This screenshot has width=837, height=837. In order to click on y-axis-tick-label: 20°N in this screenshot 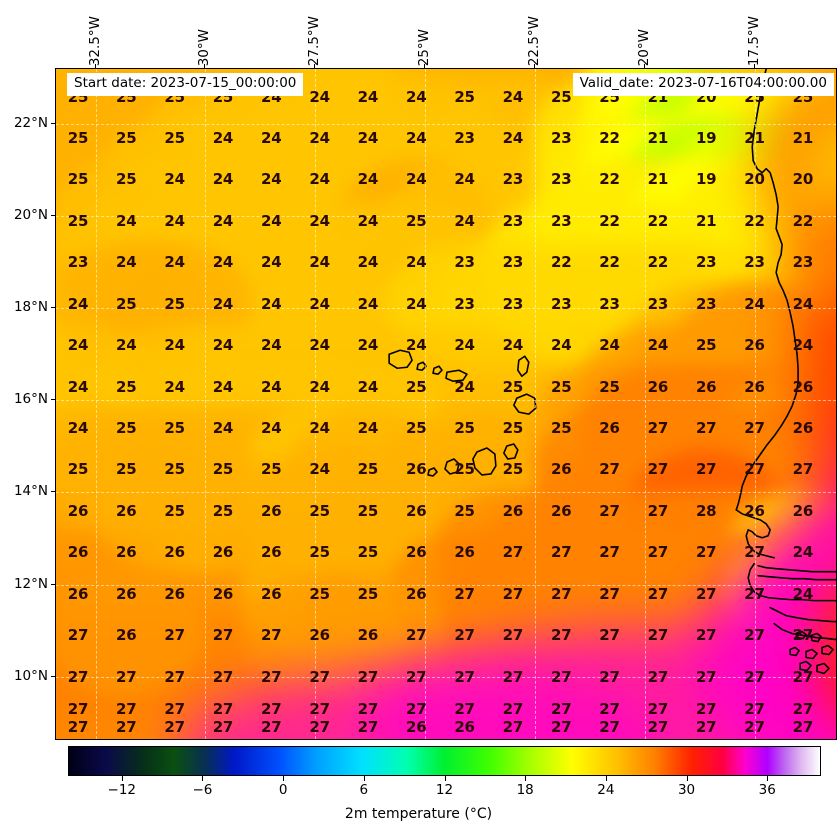, I will do `click(30, 215)`.